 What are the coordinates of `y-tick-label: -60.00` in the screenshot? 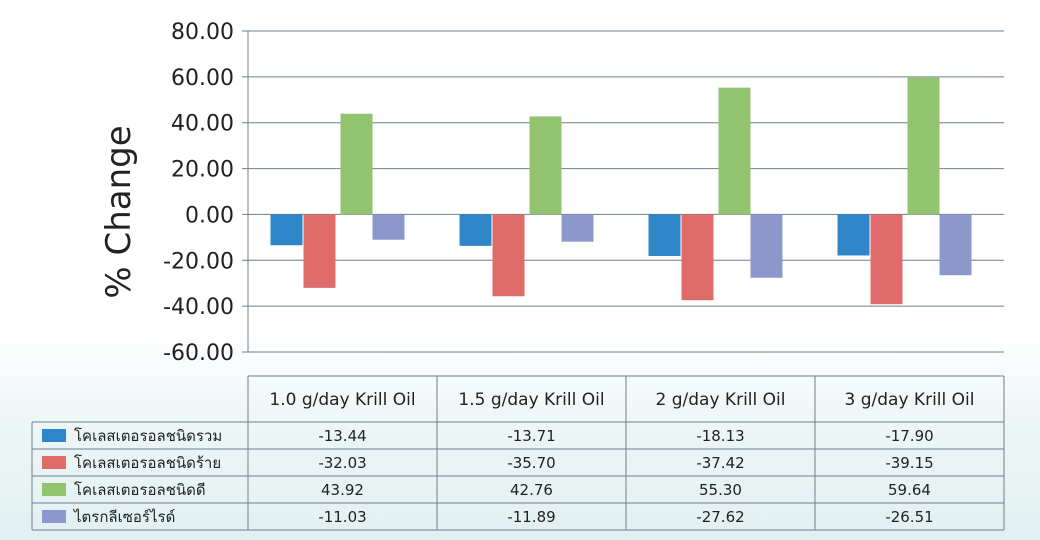 It's located at (198, 353).